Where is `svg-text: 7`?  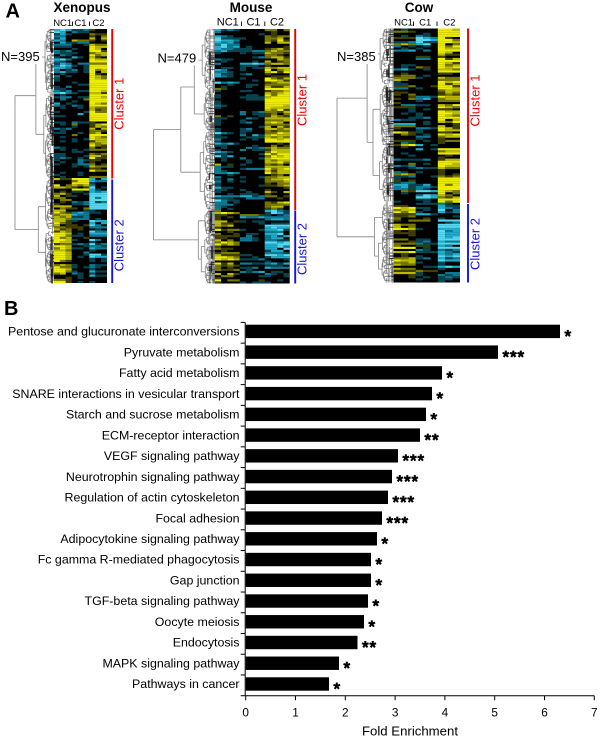 svg-text: 7 is located at coordinates (594, 712).